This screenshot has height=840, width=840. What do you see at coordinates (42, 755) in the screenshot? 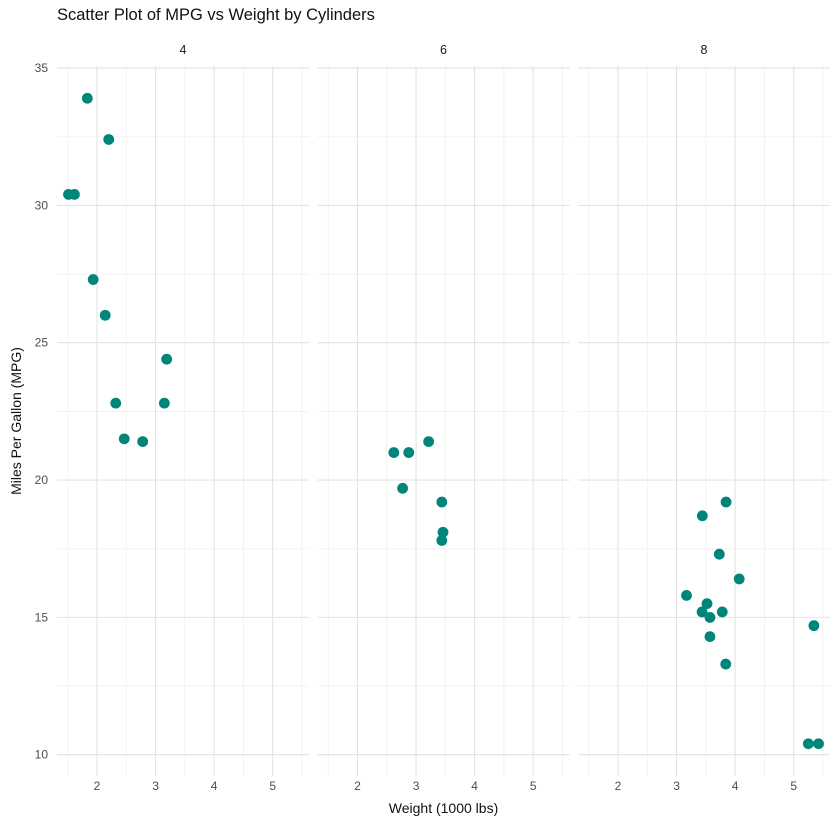
I see `y-tick-label: 10` at bounding box center [42, 755].